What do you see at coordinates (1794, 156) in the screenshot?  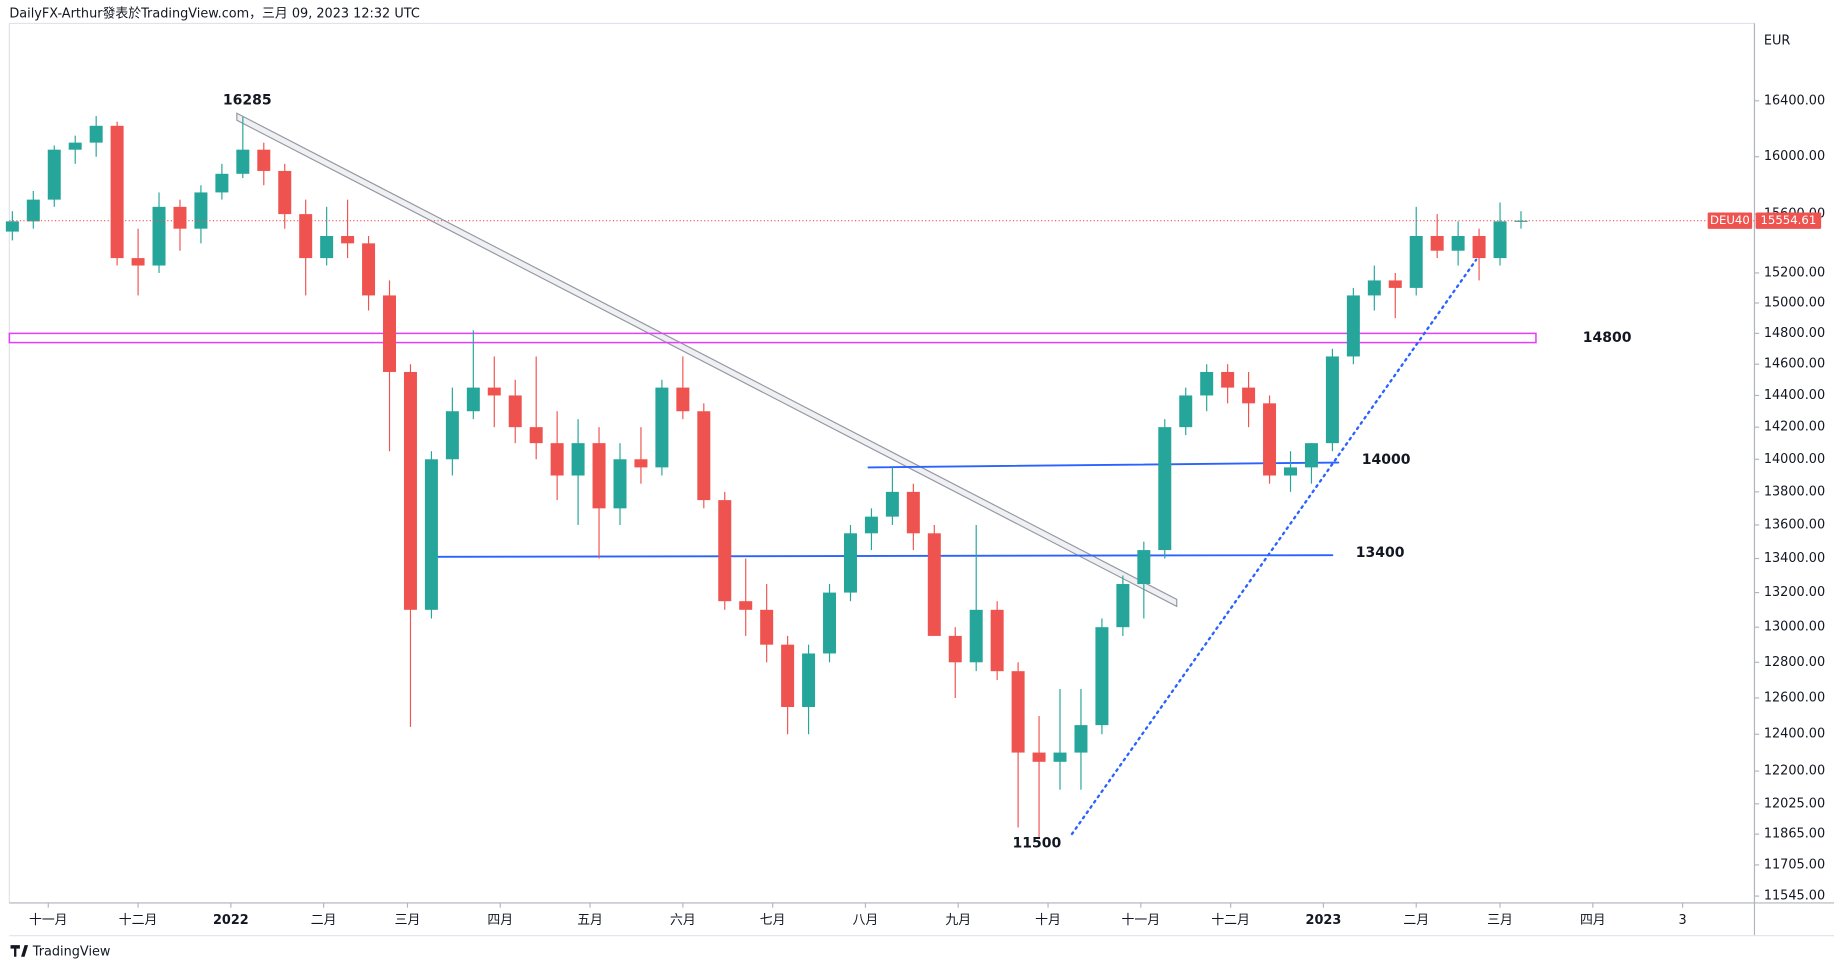 I see `y-tick-label: 16000.00` at bounding box center [1794, 156].